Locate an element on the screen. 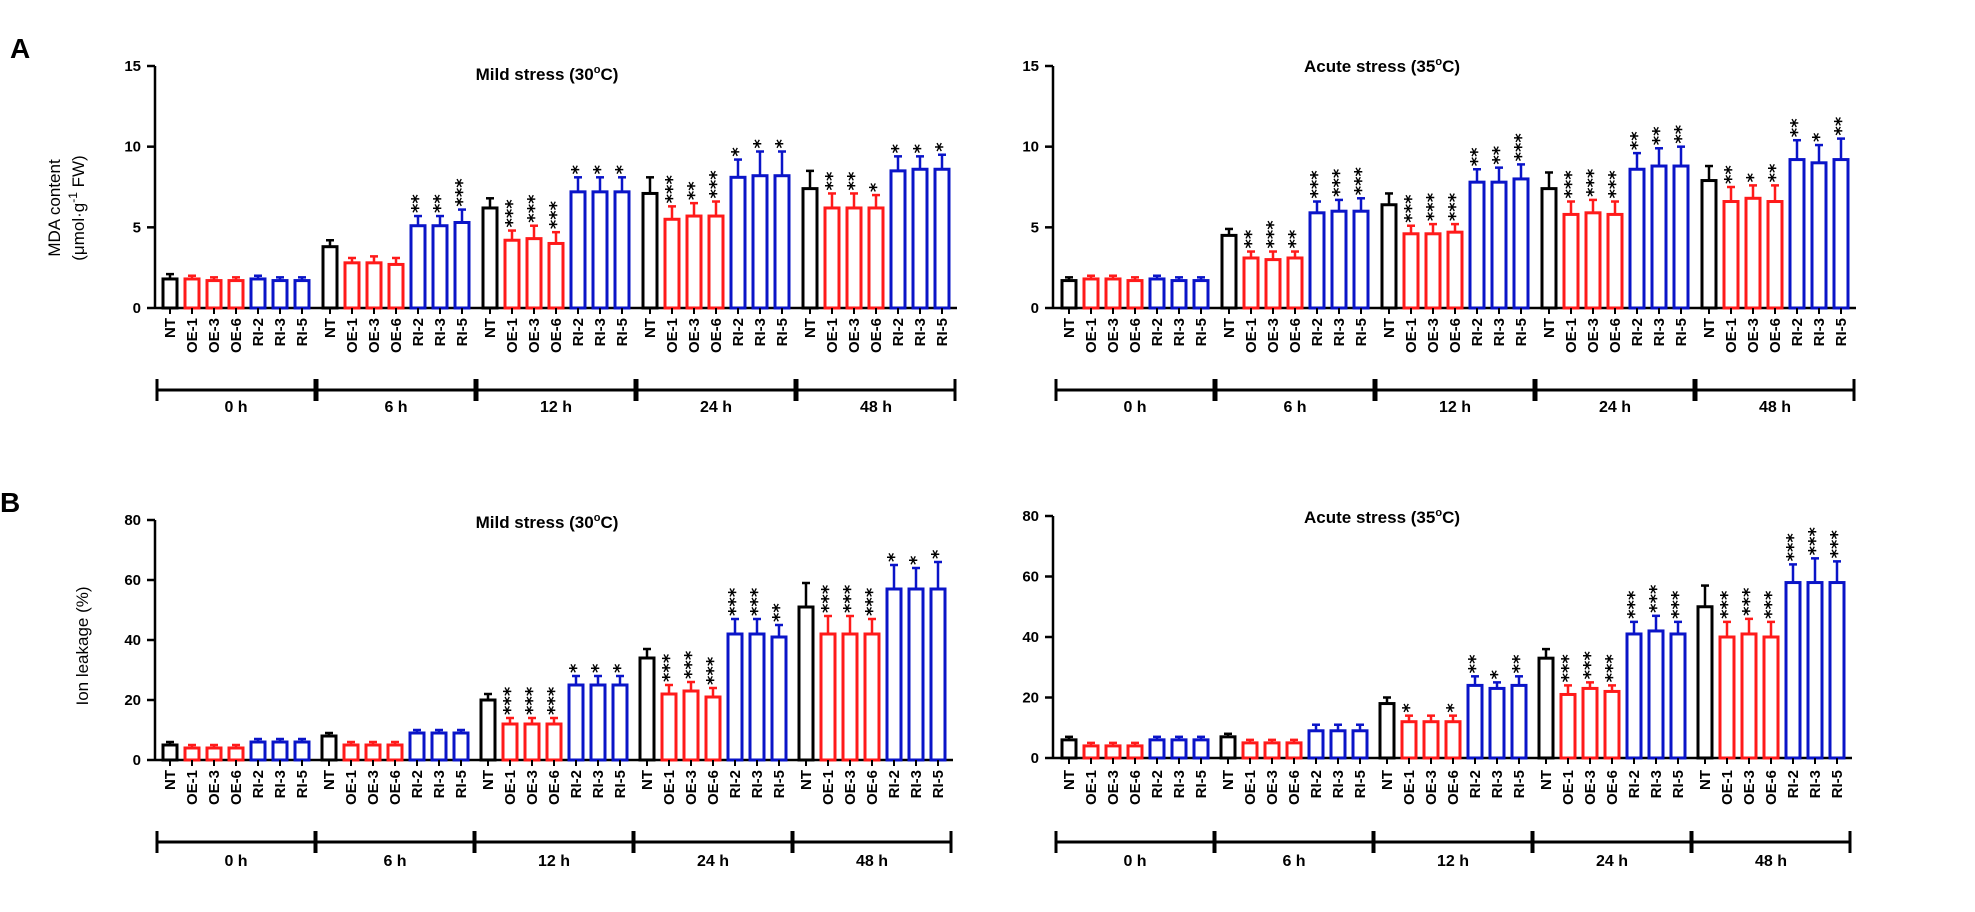 The height and width of the screenshot is (912, 1975). y-tick-label: 80 is located at coordinates (132, 520).